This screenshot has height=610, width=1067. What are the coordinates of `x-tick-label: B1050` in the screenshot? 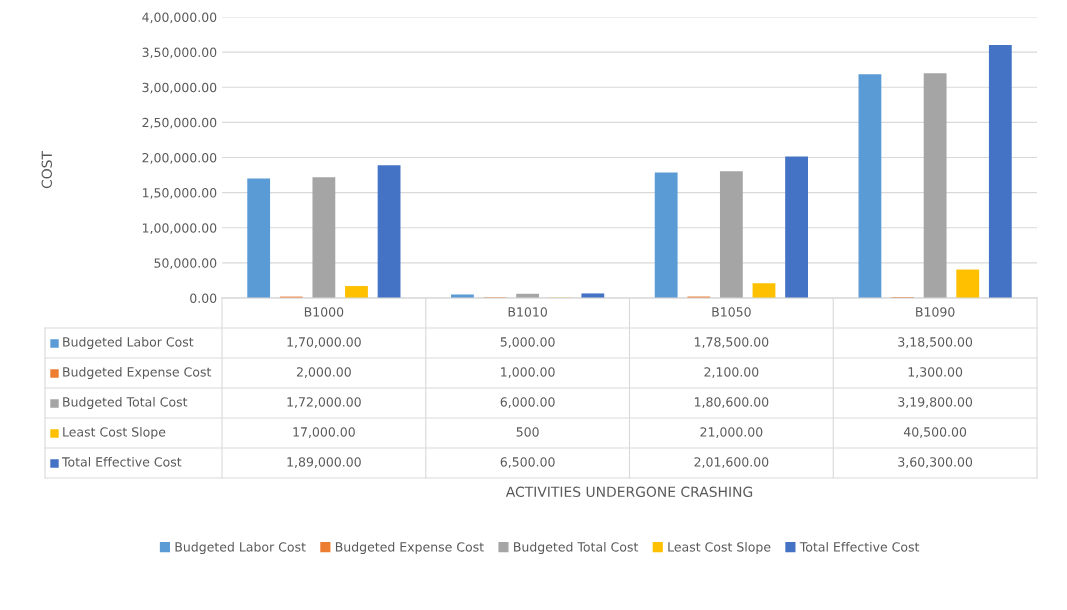 It's located at (731, 312).